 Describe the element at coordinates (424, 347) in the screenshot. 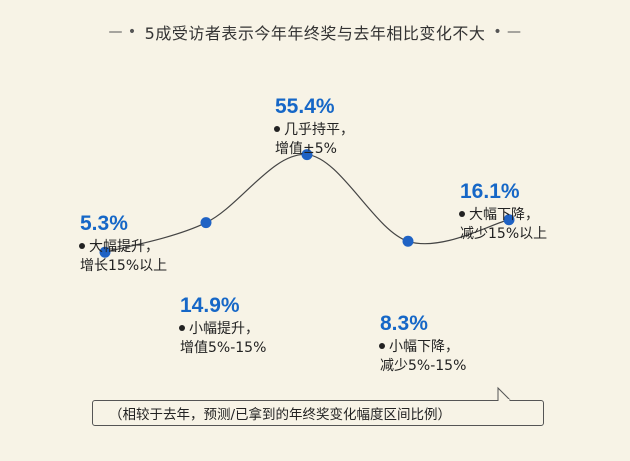

I see `data-label-desc-line1-4: 小幅下降，` at that location.